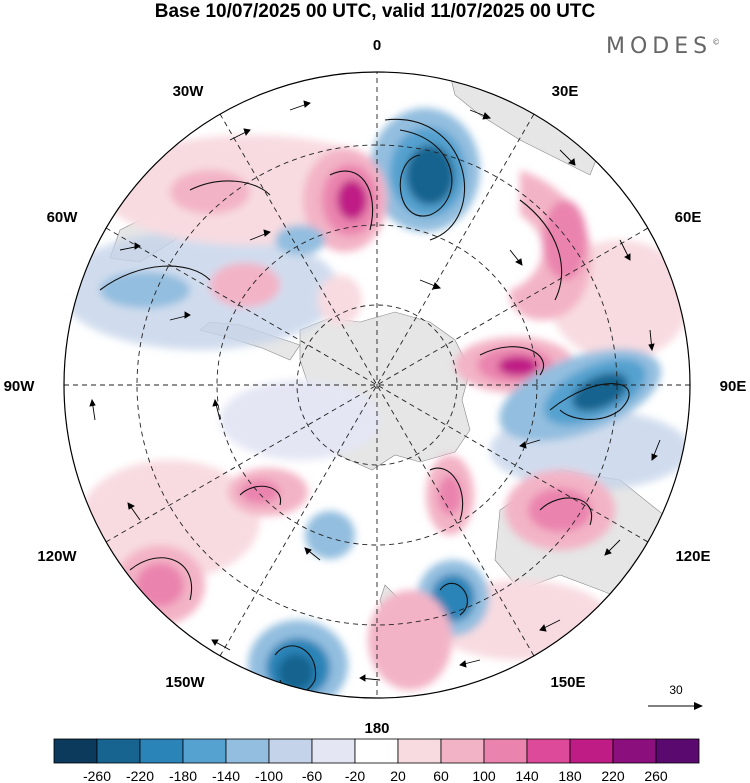  Describe the element at coordinates (567, 682) in the screenshot. I see `lon-label-150e: 150E` at that location.